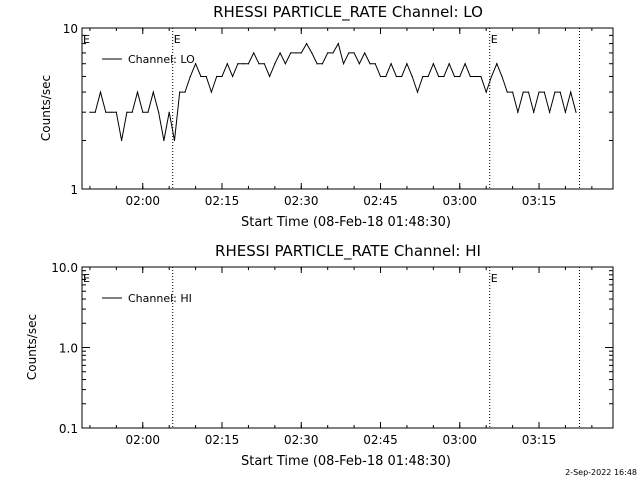  What do you see at coordinates (161, 59) in the screenshot?
I see `legend-label: Channel: LO` at bounding box center [161, 59].